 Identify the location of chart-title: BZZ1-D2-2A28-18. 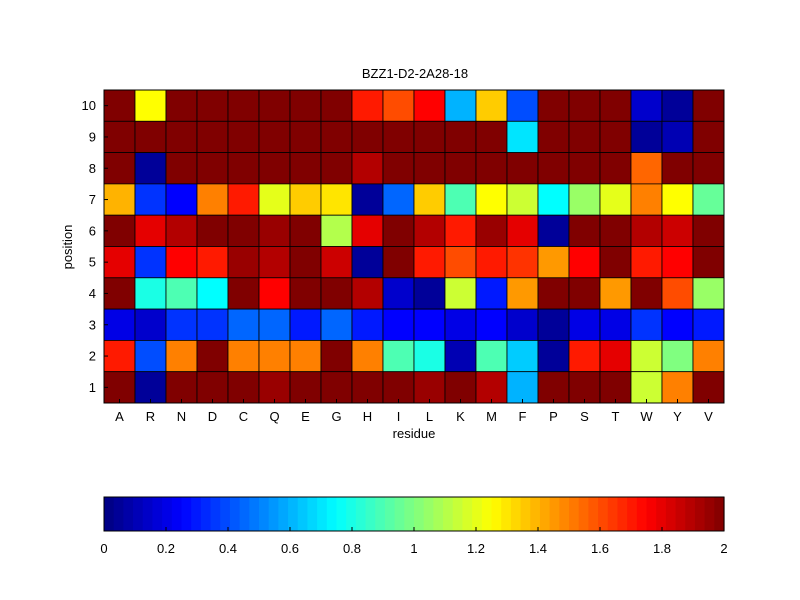
(415, 73).